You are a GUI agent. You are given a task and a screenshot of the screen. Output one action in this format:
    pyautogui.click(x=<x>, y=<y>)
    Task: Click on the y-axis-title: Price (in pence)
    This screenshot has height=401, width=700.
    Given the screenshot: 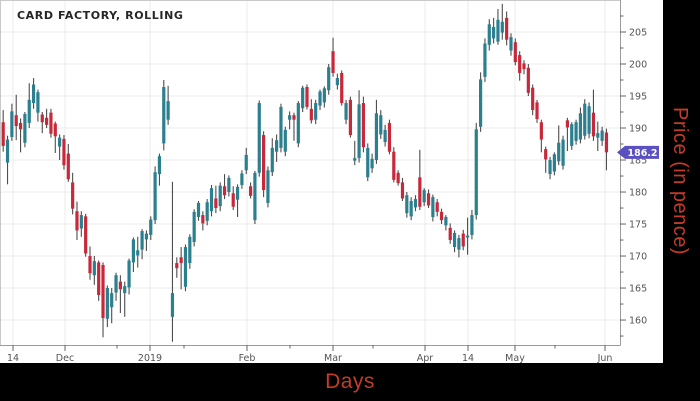 What is the action you would take?
    pyautogui.click(x=680, y=181)
    